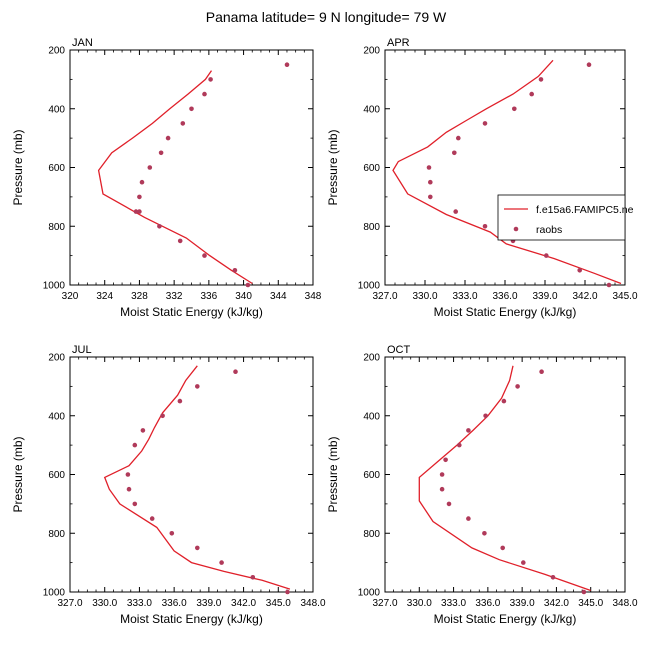 Image resolution: width=648 pixels, height=648 pixels. I want to click on legend-label: raobs, so click(549, 230).